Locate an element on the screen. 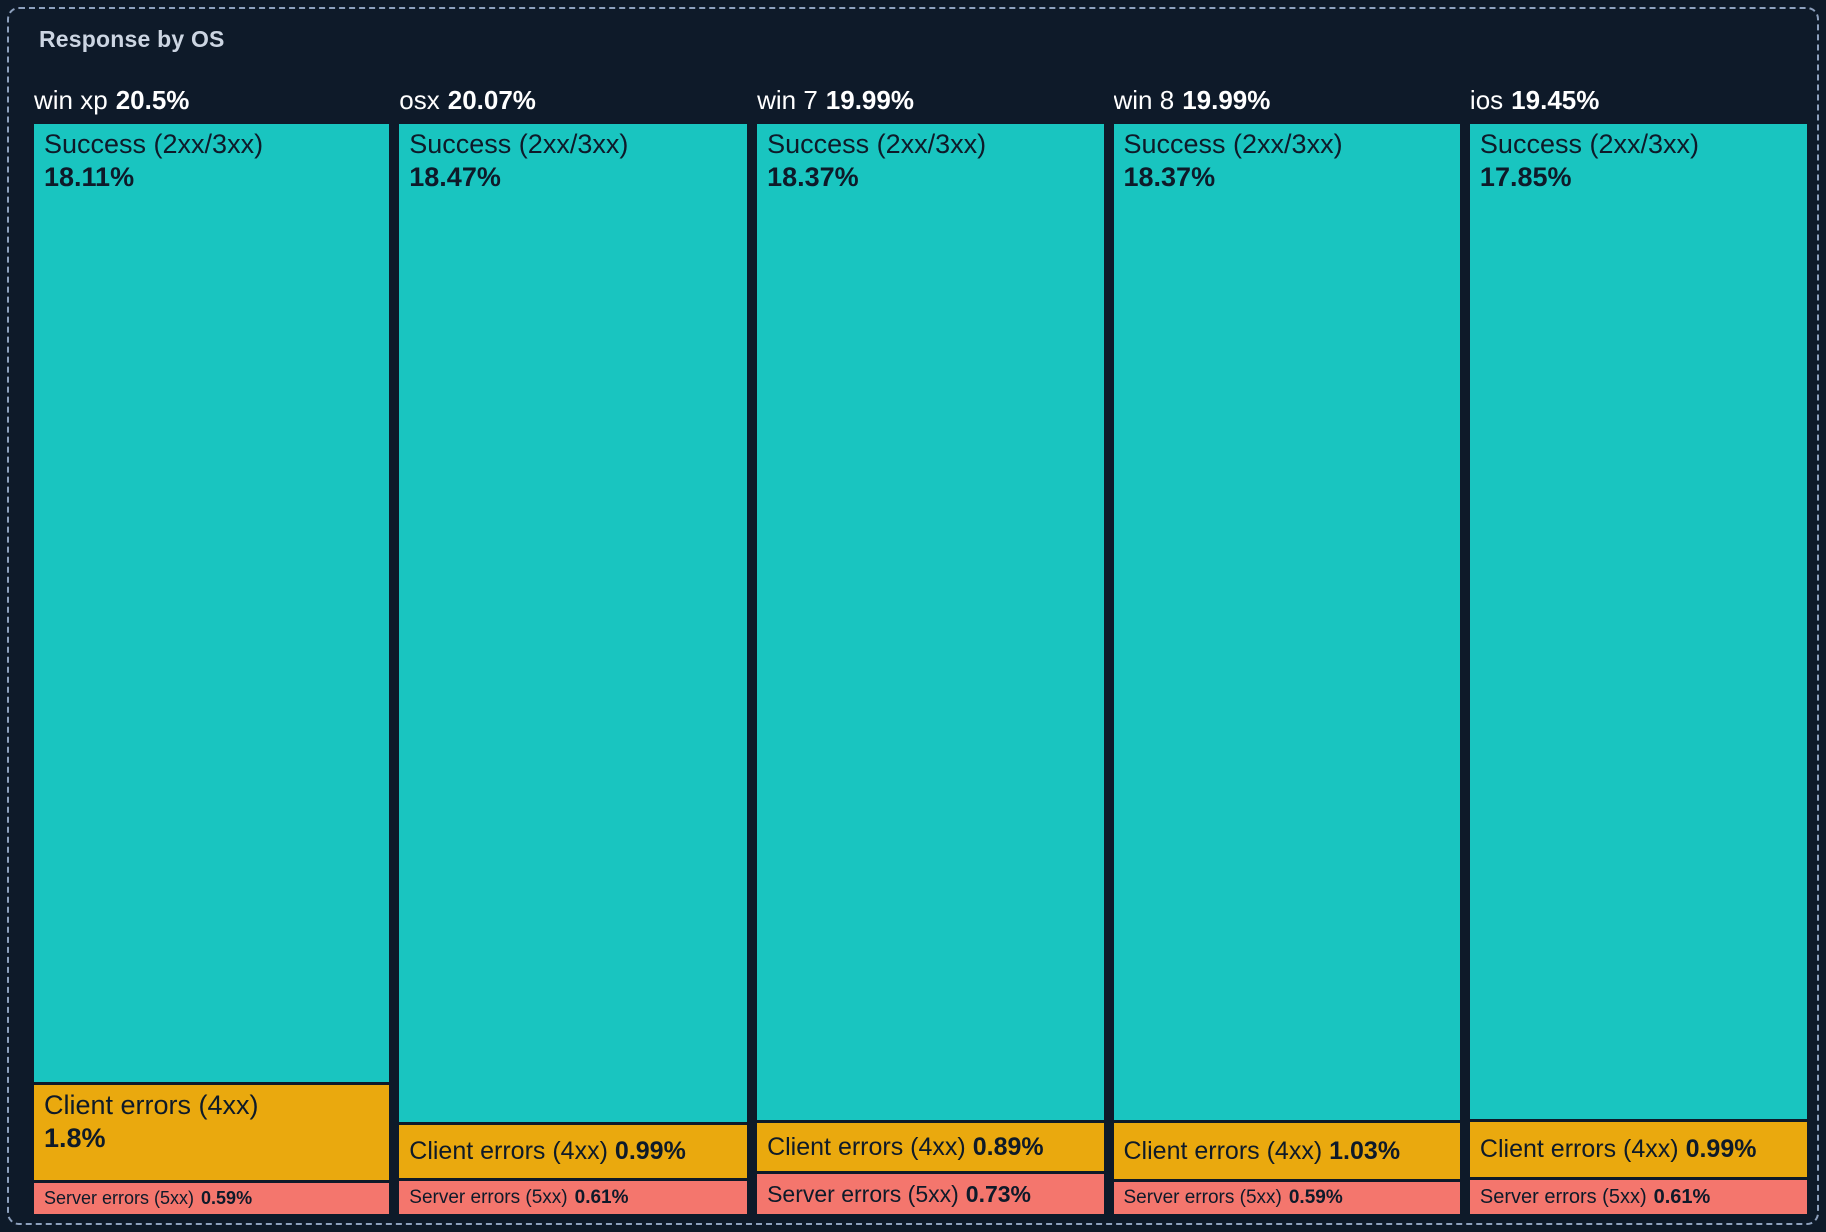 This screenshot has width=1826, height=1232. segment-osx-client-errors: Client errors (4xx) 0.99% is located at coordinates (573, 1151).